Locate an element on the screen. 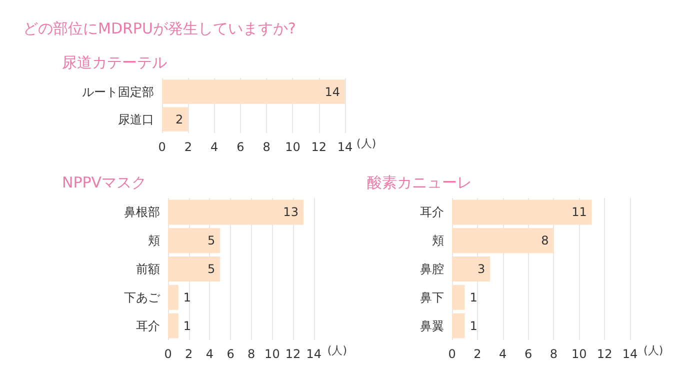  y-tick-label: 下あご is located at coordinates (142, 297).